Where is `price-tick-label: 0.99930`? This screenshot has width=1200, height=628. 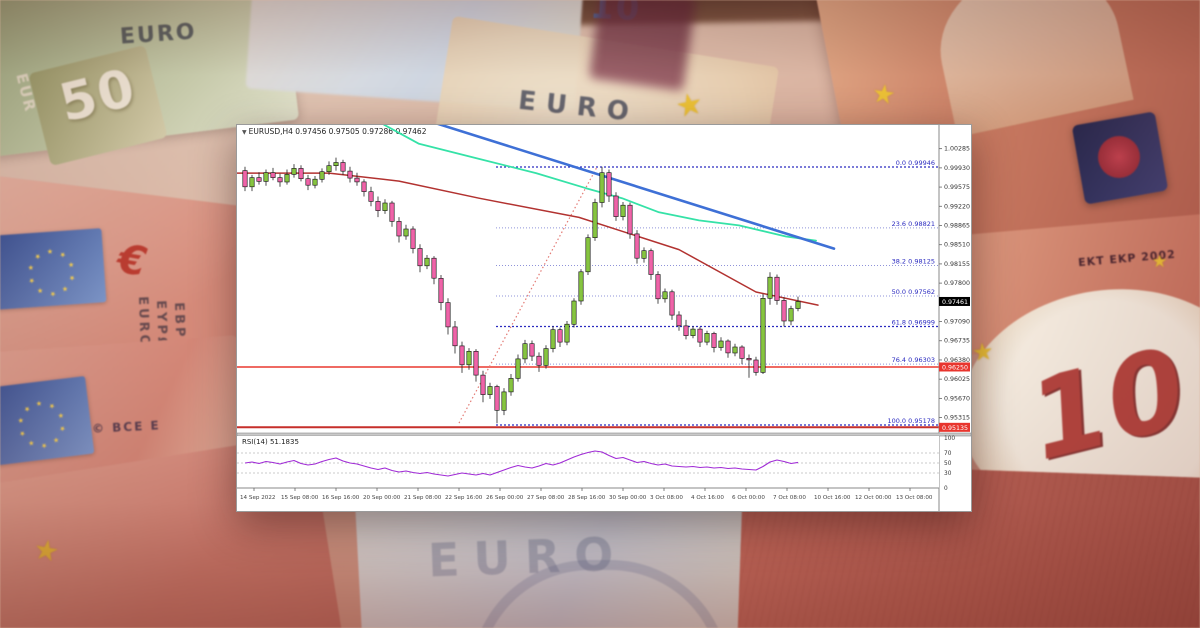 price-tick-label: 0.99930 is located at coordinates (957, 168).